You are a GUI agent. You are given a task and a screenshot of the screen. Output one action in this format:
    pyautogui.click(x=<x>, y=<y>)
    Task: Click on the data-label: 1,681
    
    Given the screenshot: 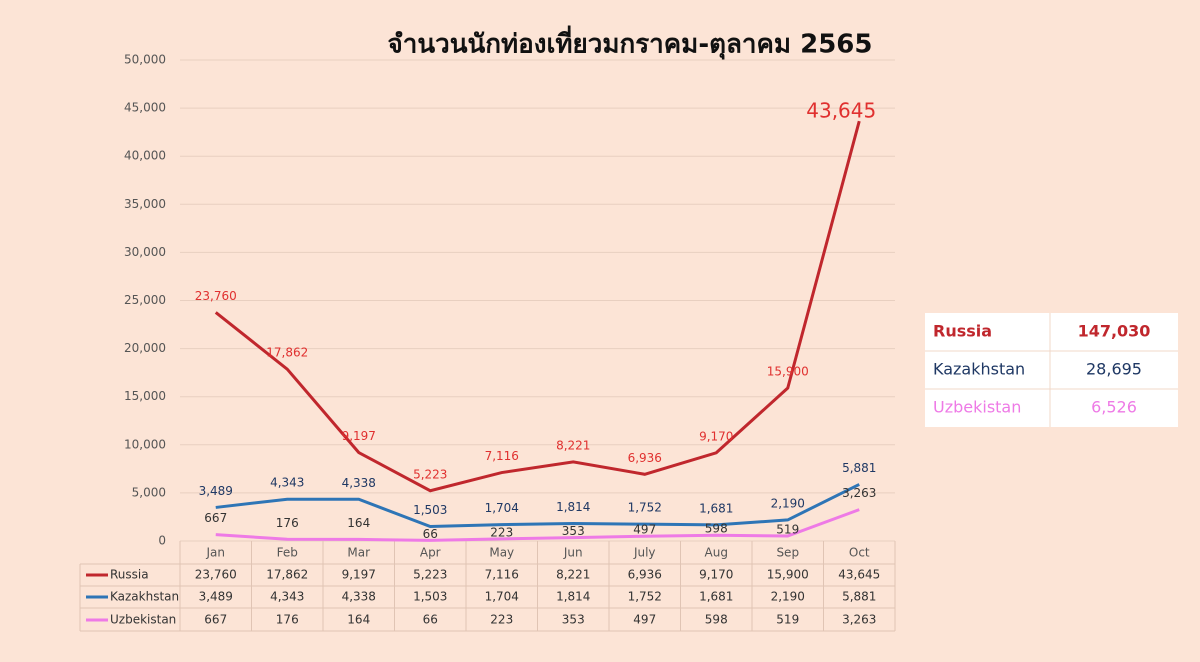 What is the action you would take?
    pyautogui.click(x=716, y=508)
    